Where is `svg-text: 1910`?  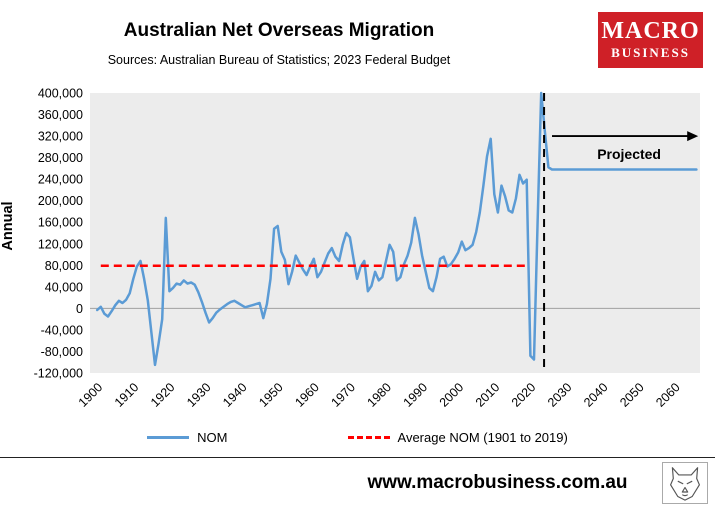
svg-text: 1910 is located at coordinates (127, 395).